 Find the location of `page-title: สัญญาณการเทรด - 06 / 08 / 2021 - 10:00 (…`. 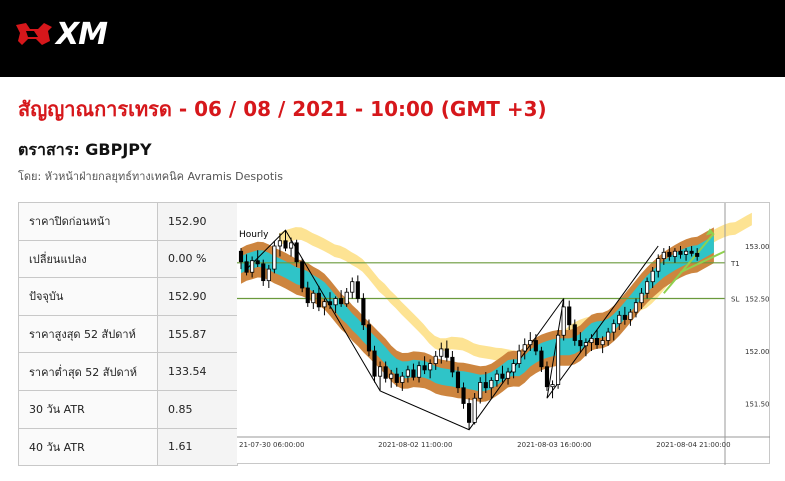

page-title: สัญญาณการเทรด - 06 / 08 / 2021 - 10:00 (… is located at coordinates (282, 109).